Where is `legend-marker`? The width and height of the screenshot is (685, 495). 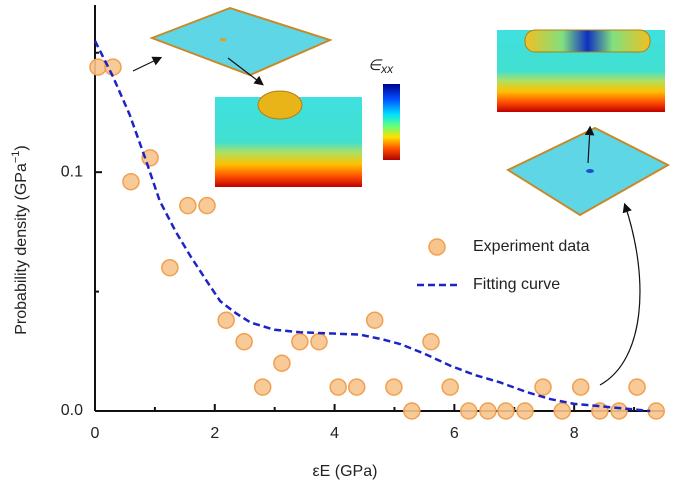
legend-marker is located at coordinates (437, 247).